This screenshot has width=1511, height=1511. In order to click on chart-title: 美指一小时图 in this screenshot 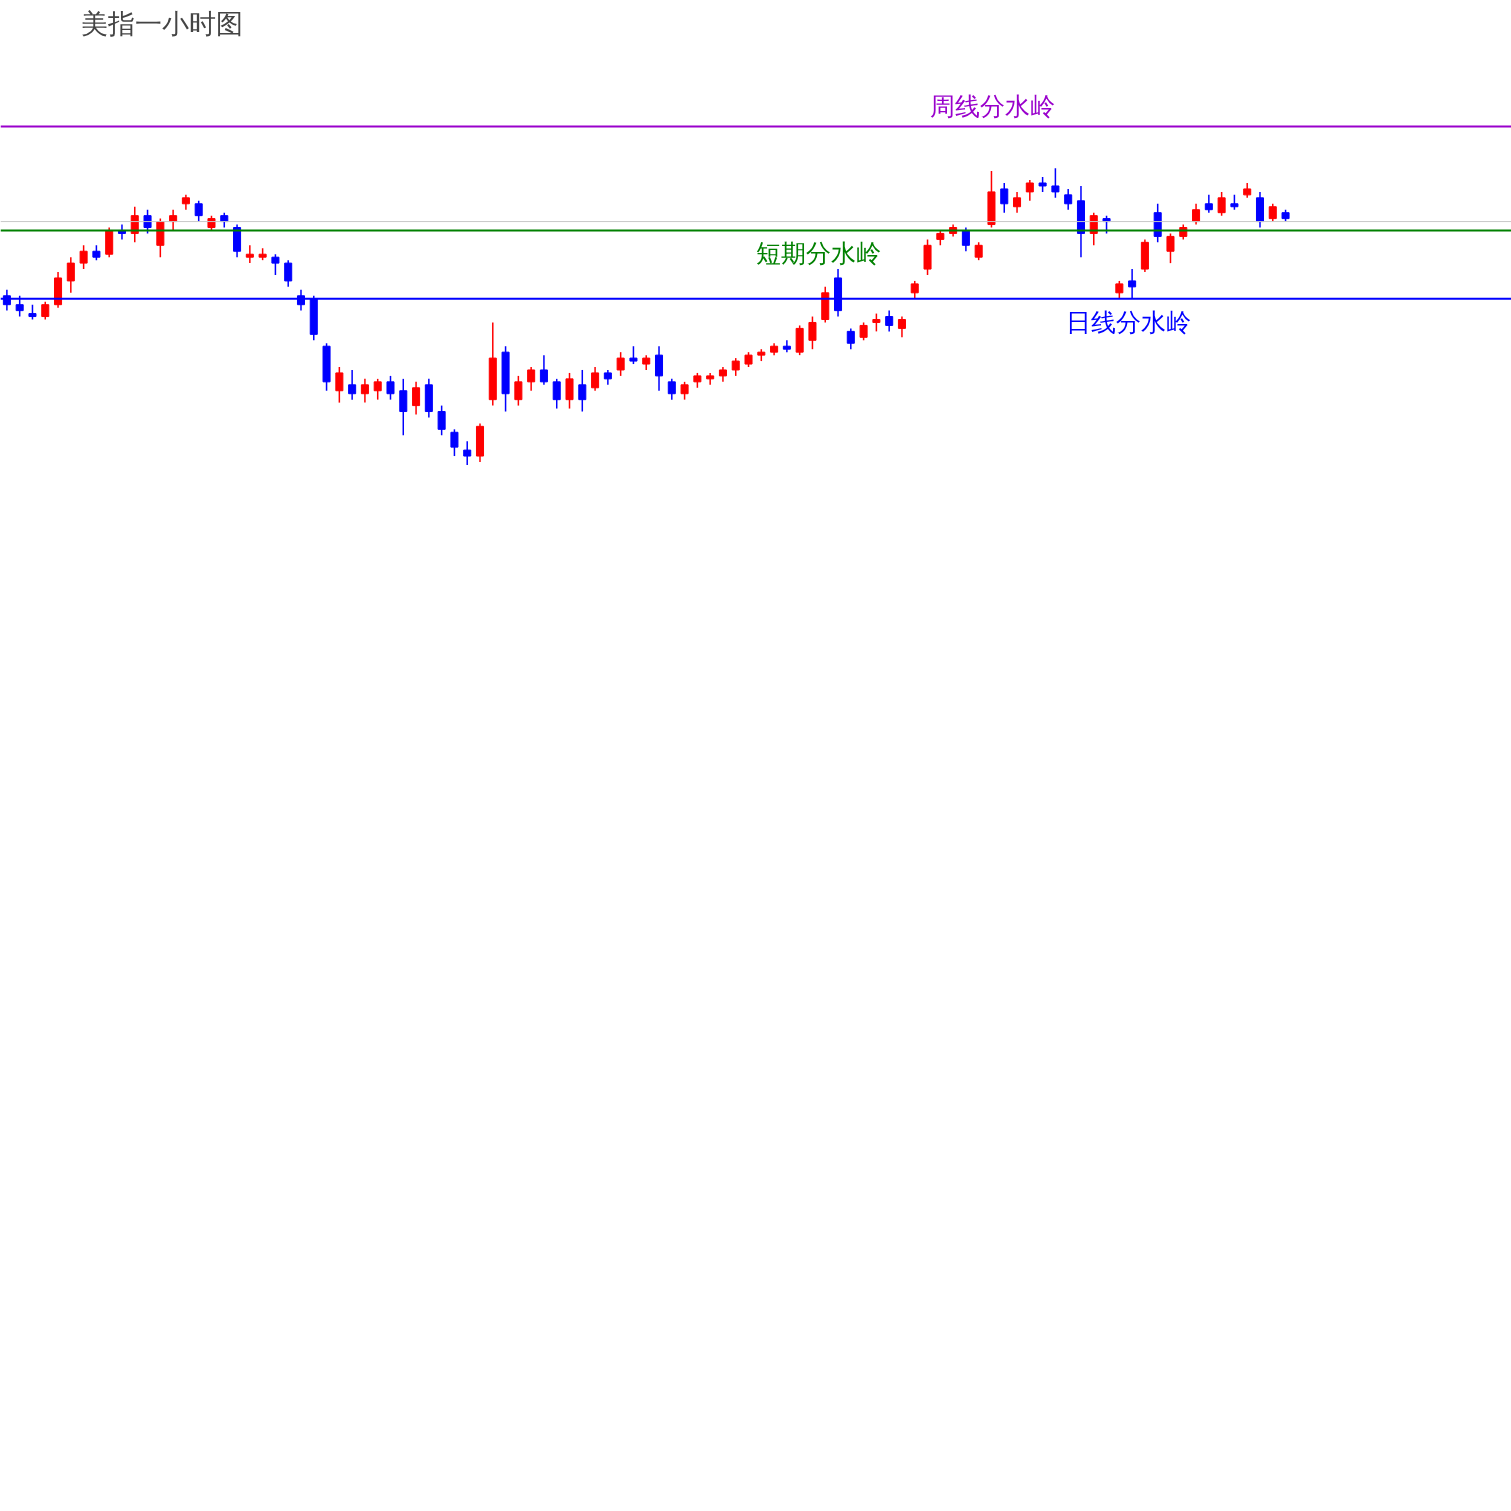, I will do `click(161, 23)`.